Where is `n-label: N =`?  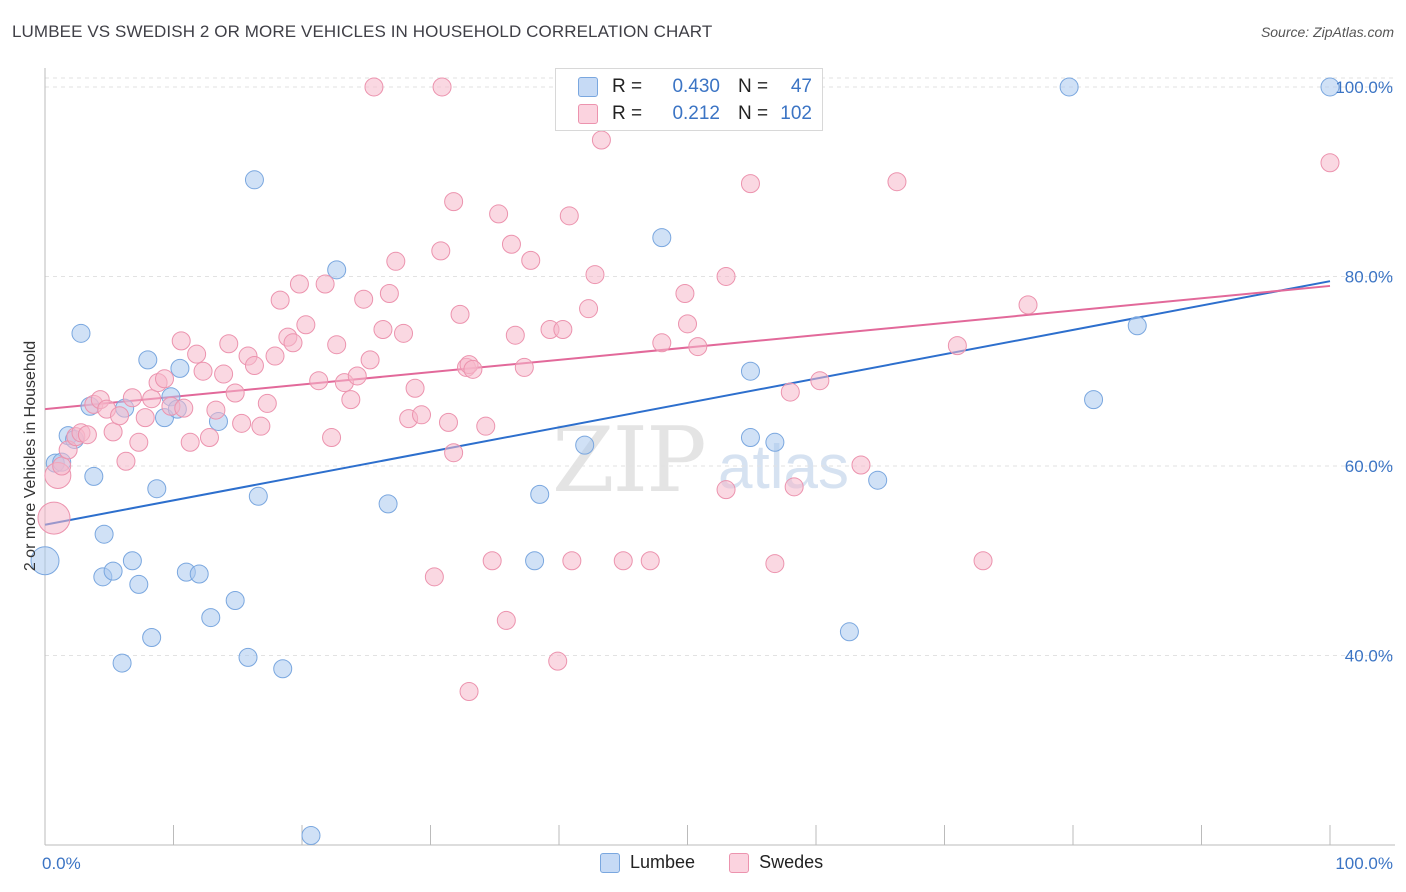
n-label: N = is located at coordinates (753, 86).